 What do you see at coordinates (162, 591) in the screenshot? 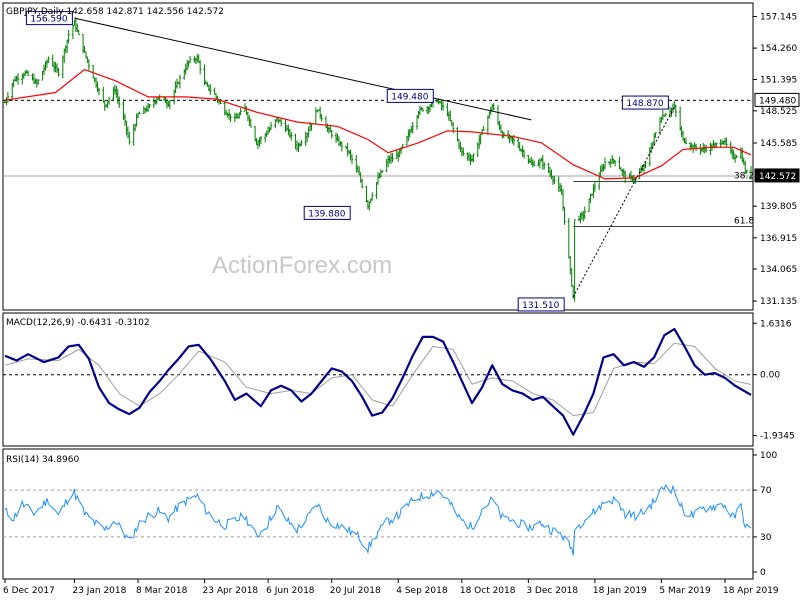
I see `x-tick-label: 8 Mar 2018` at bounding box center [162, 591].